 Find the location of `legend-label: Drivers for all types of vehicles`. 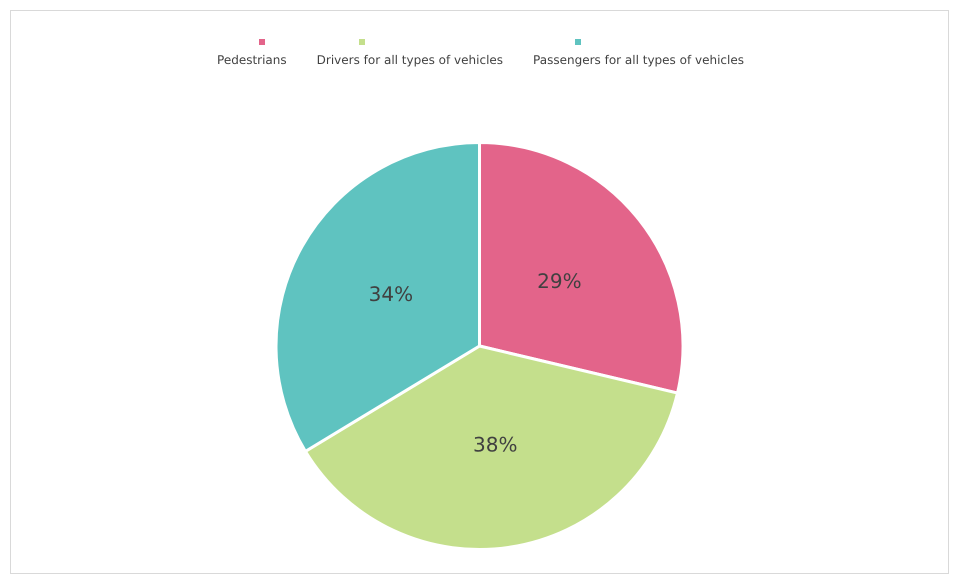

legend-label: Drivers for all types of vehicles is located at coordinates (410, 60).